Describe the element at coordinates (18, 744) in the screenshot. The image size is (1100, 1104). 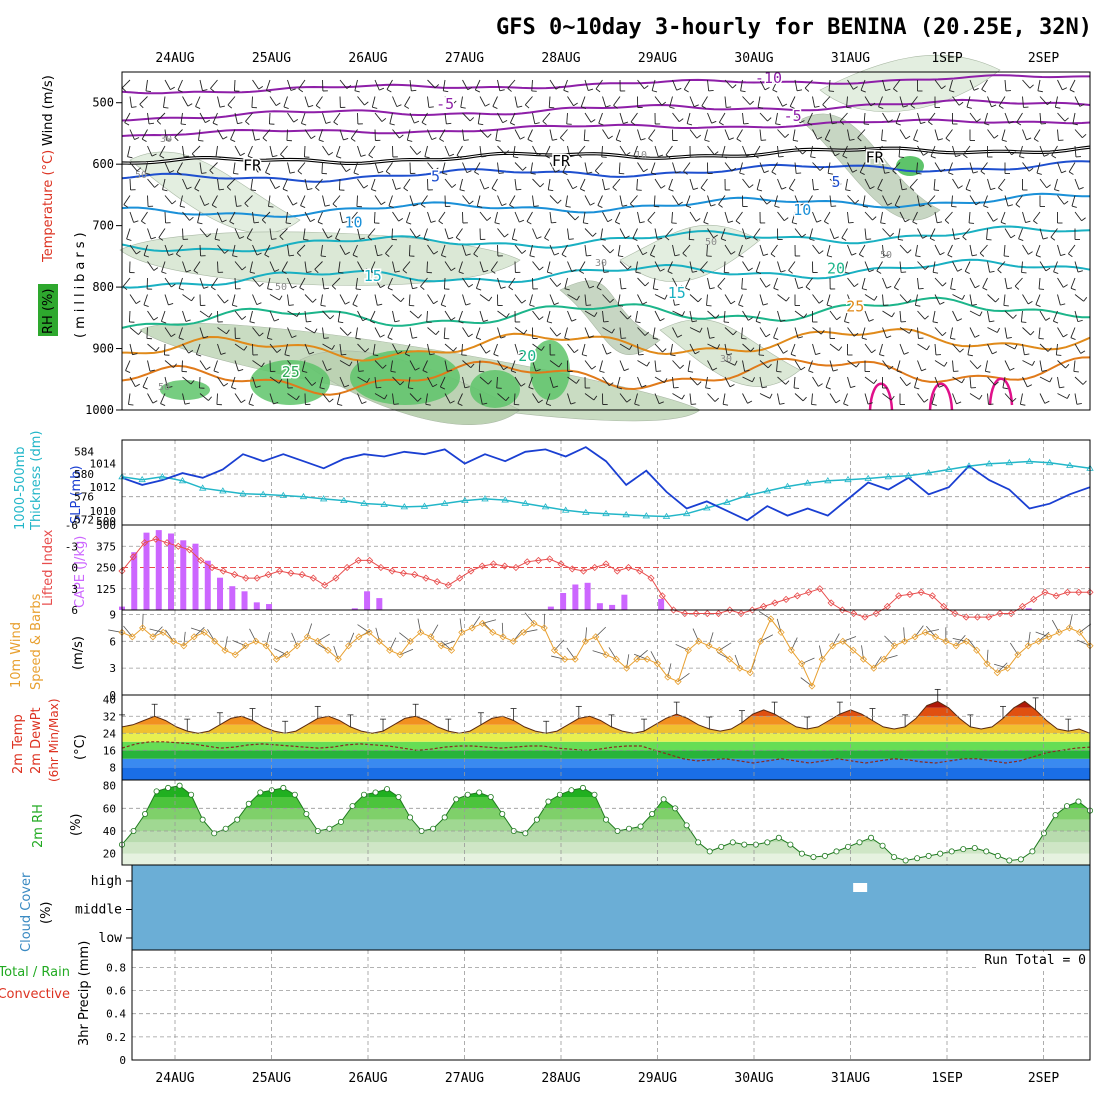
I see `temp-ylabel-1: 2m Temp` at that location.